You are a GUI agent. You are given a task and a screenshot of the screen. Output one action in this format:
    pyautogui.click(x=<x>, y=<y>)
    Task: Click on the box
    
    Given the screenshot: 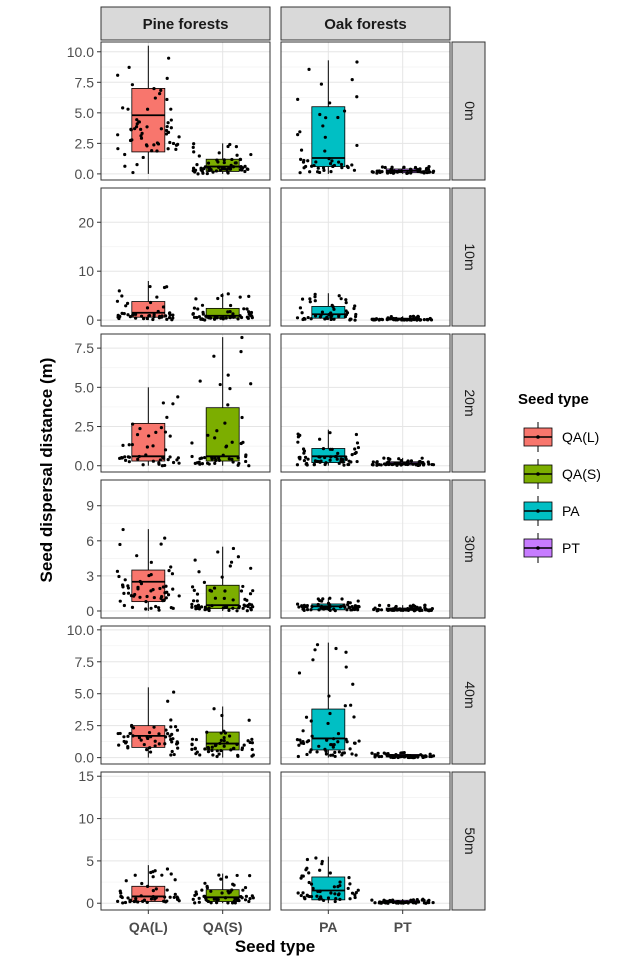 What is the action you would take?
    pyautogui.click(x=328, y=729)
    